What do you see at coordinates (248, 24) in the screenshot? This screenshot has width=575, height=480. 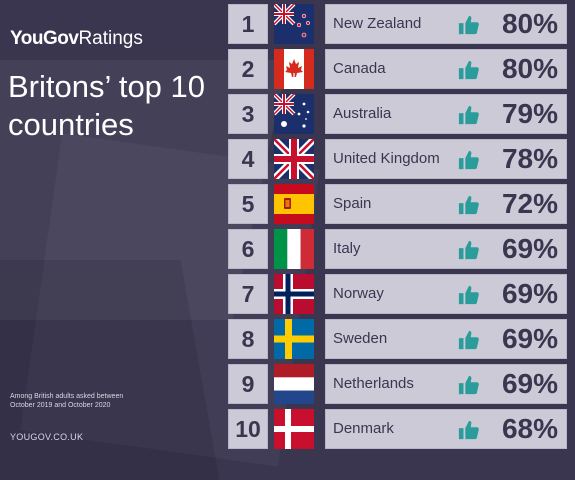 I see `rank-badge: 1` at bounding box center [248, 24].